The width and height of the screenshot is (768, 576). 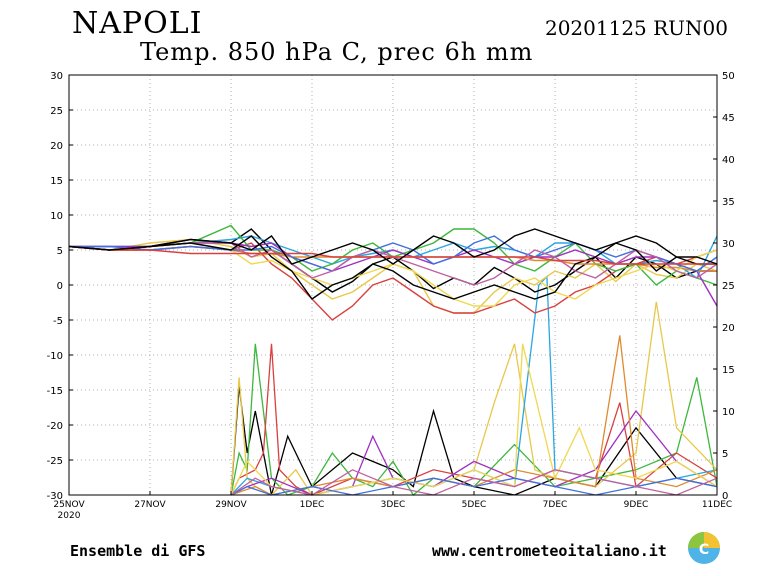 What do you see at coordinates (728, 286) in the screenshot?
I see `right-tick-label: 25` at bounding box center [728, 286].